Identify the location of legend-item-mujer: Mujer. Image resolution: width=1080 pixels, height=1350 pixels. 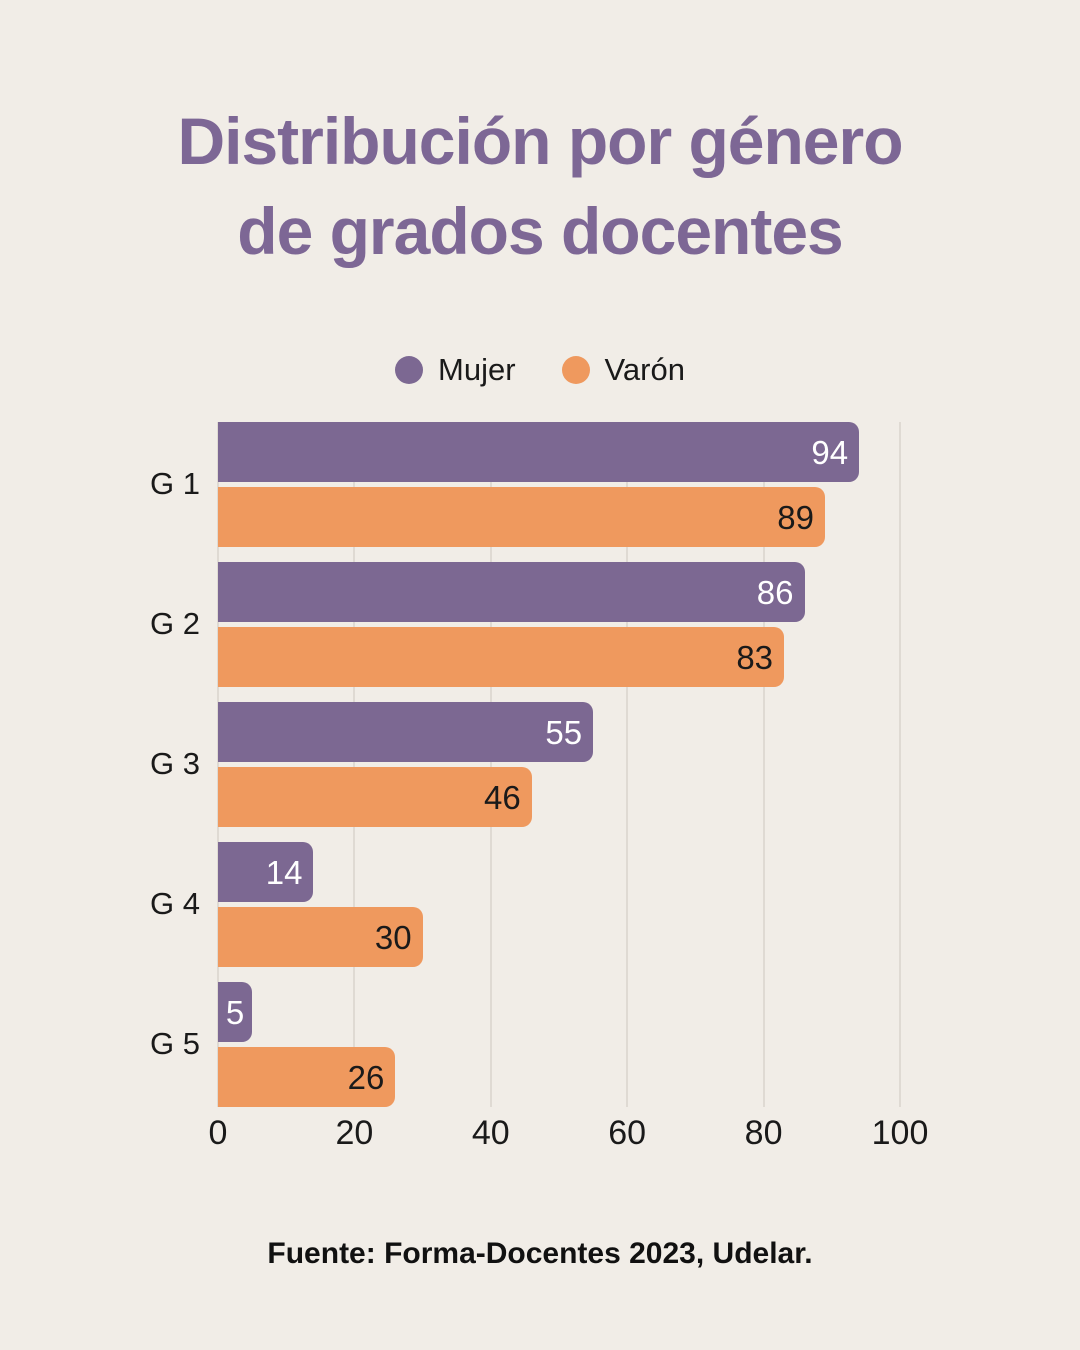
(455, 370).